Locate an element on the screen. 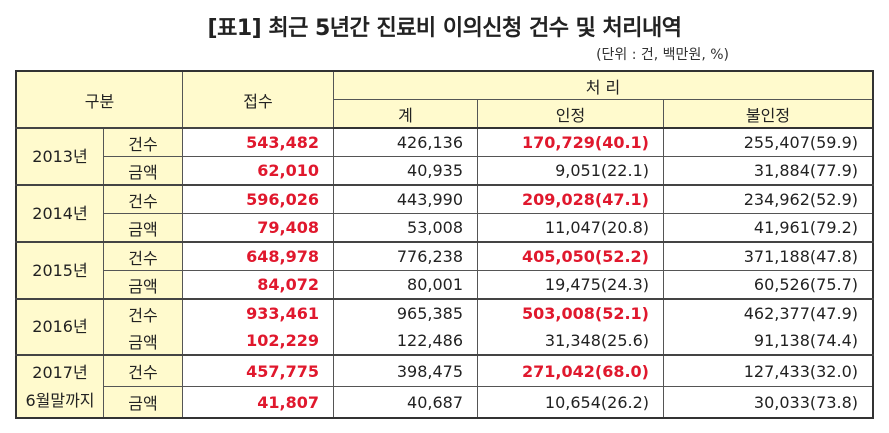 This screenshot has height=433, width=889. received-cell: 41,807 is located at coordinates (258, 402).